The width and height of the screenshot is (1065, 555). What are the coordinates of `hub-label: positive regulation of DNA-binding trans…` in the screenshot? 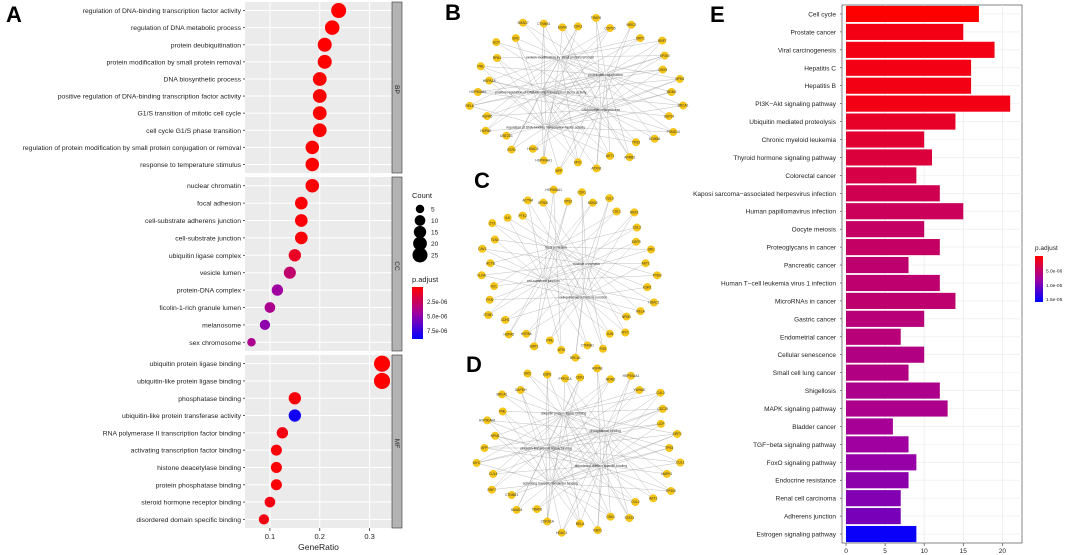 It's located at (541, 93).